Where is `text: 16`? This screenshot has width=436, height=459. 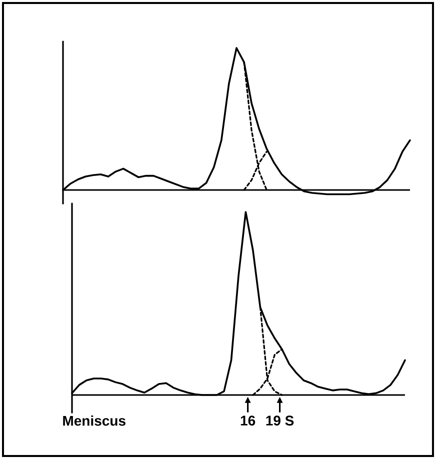
text: 16 is located at coordinates (248, 421).